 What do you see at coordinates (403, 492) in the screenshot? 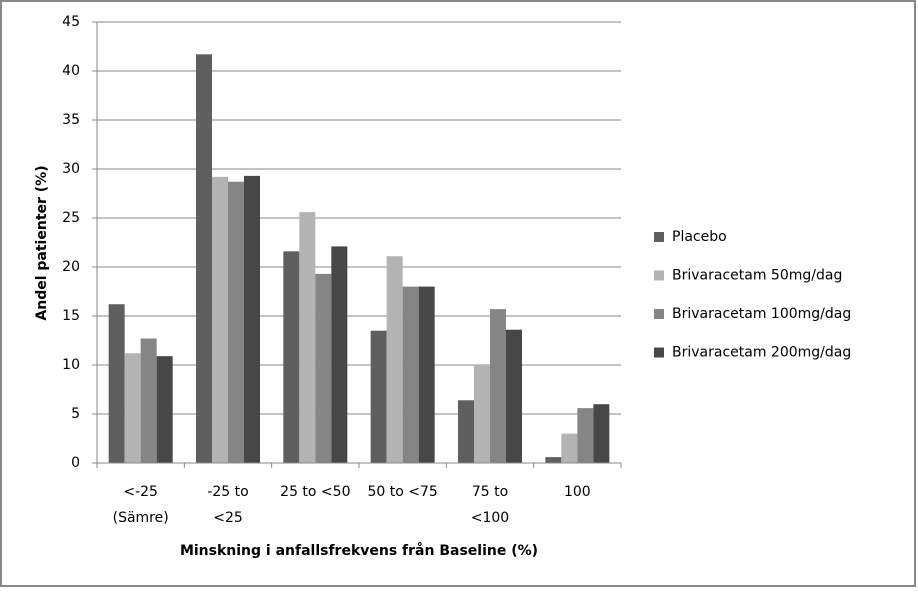
I see `x-tick-label: 50 to <75` at bounding box center [403, 492].